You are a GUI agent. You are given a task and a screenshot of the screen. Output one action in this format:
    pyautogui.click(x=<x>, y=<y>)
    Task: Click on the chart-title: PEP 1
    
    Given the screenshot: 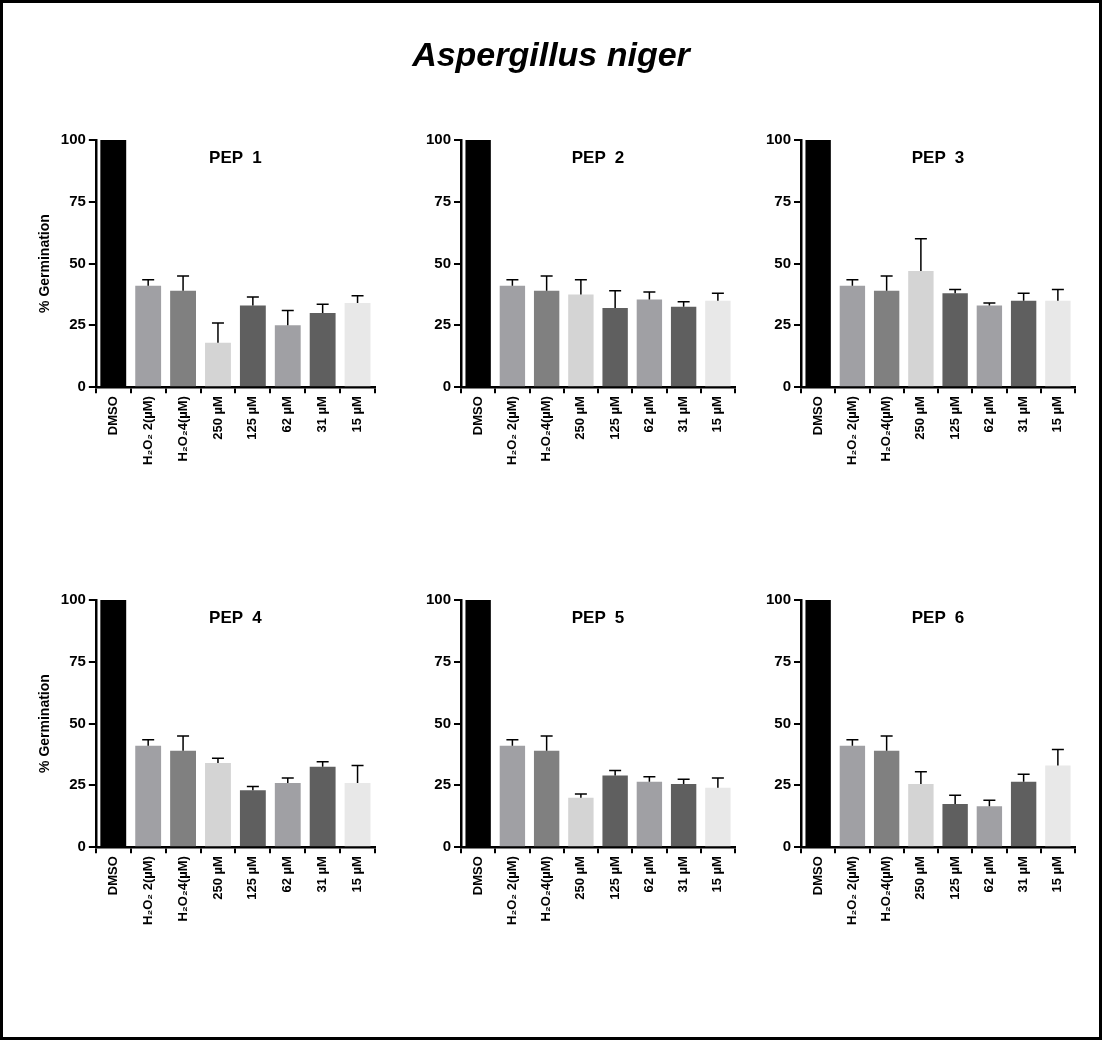 What is the action you would take?
    pyautogui.click(x=235, y=157)
    